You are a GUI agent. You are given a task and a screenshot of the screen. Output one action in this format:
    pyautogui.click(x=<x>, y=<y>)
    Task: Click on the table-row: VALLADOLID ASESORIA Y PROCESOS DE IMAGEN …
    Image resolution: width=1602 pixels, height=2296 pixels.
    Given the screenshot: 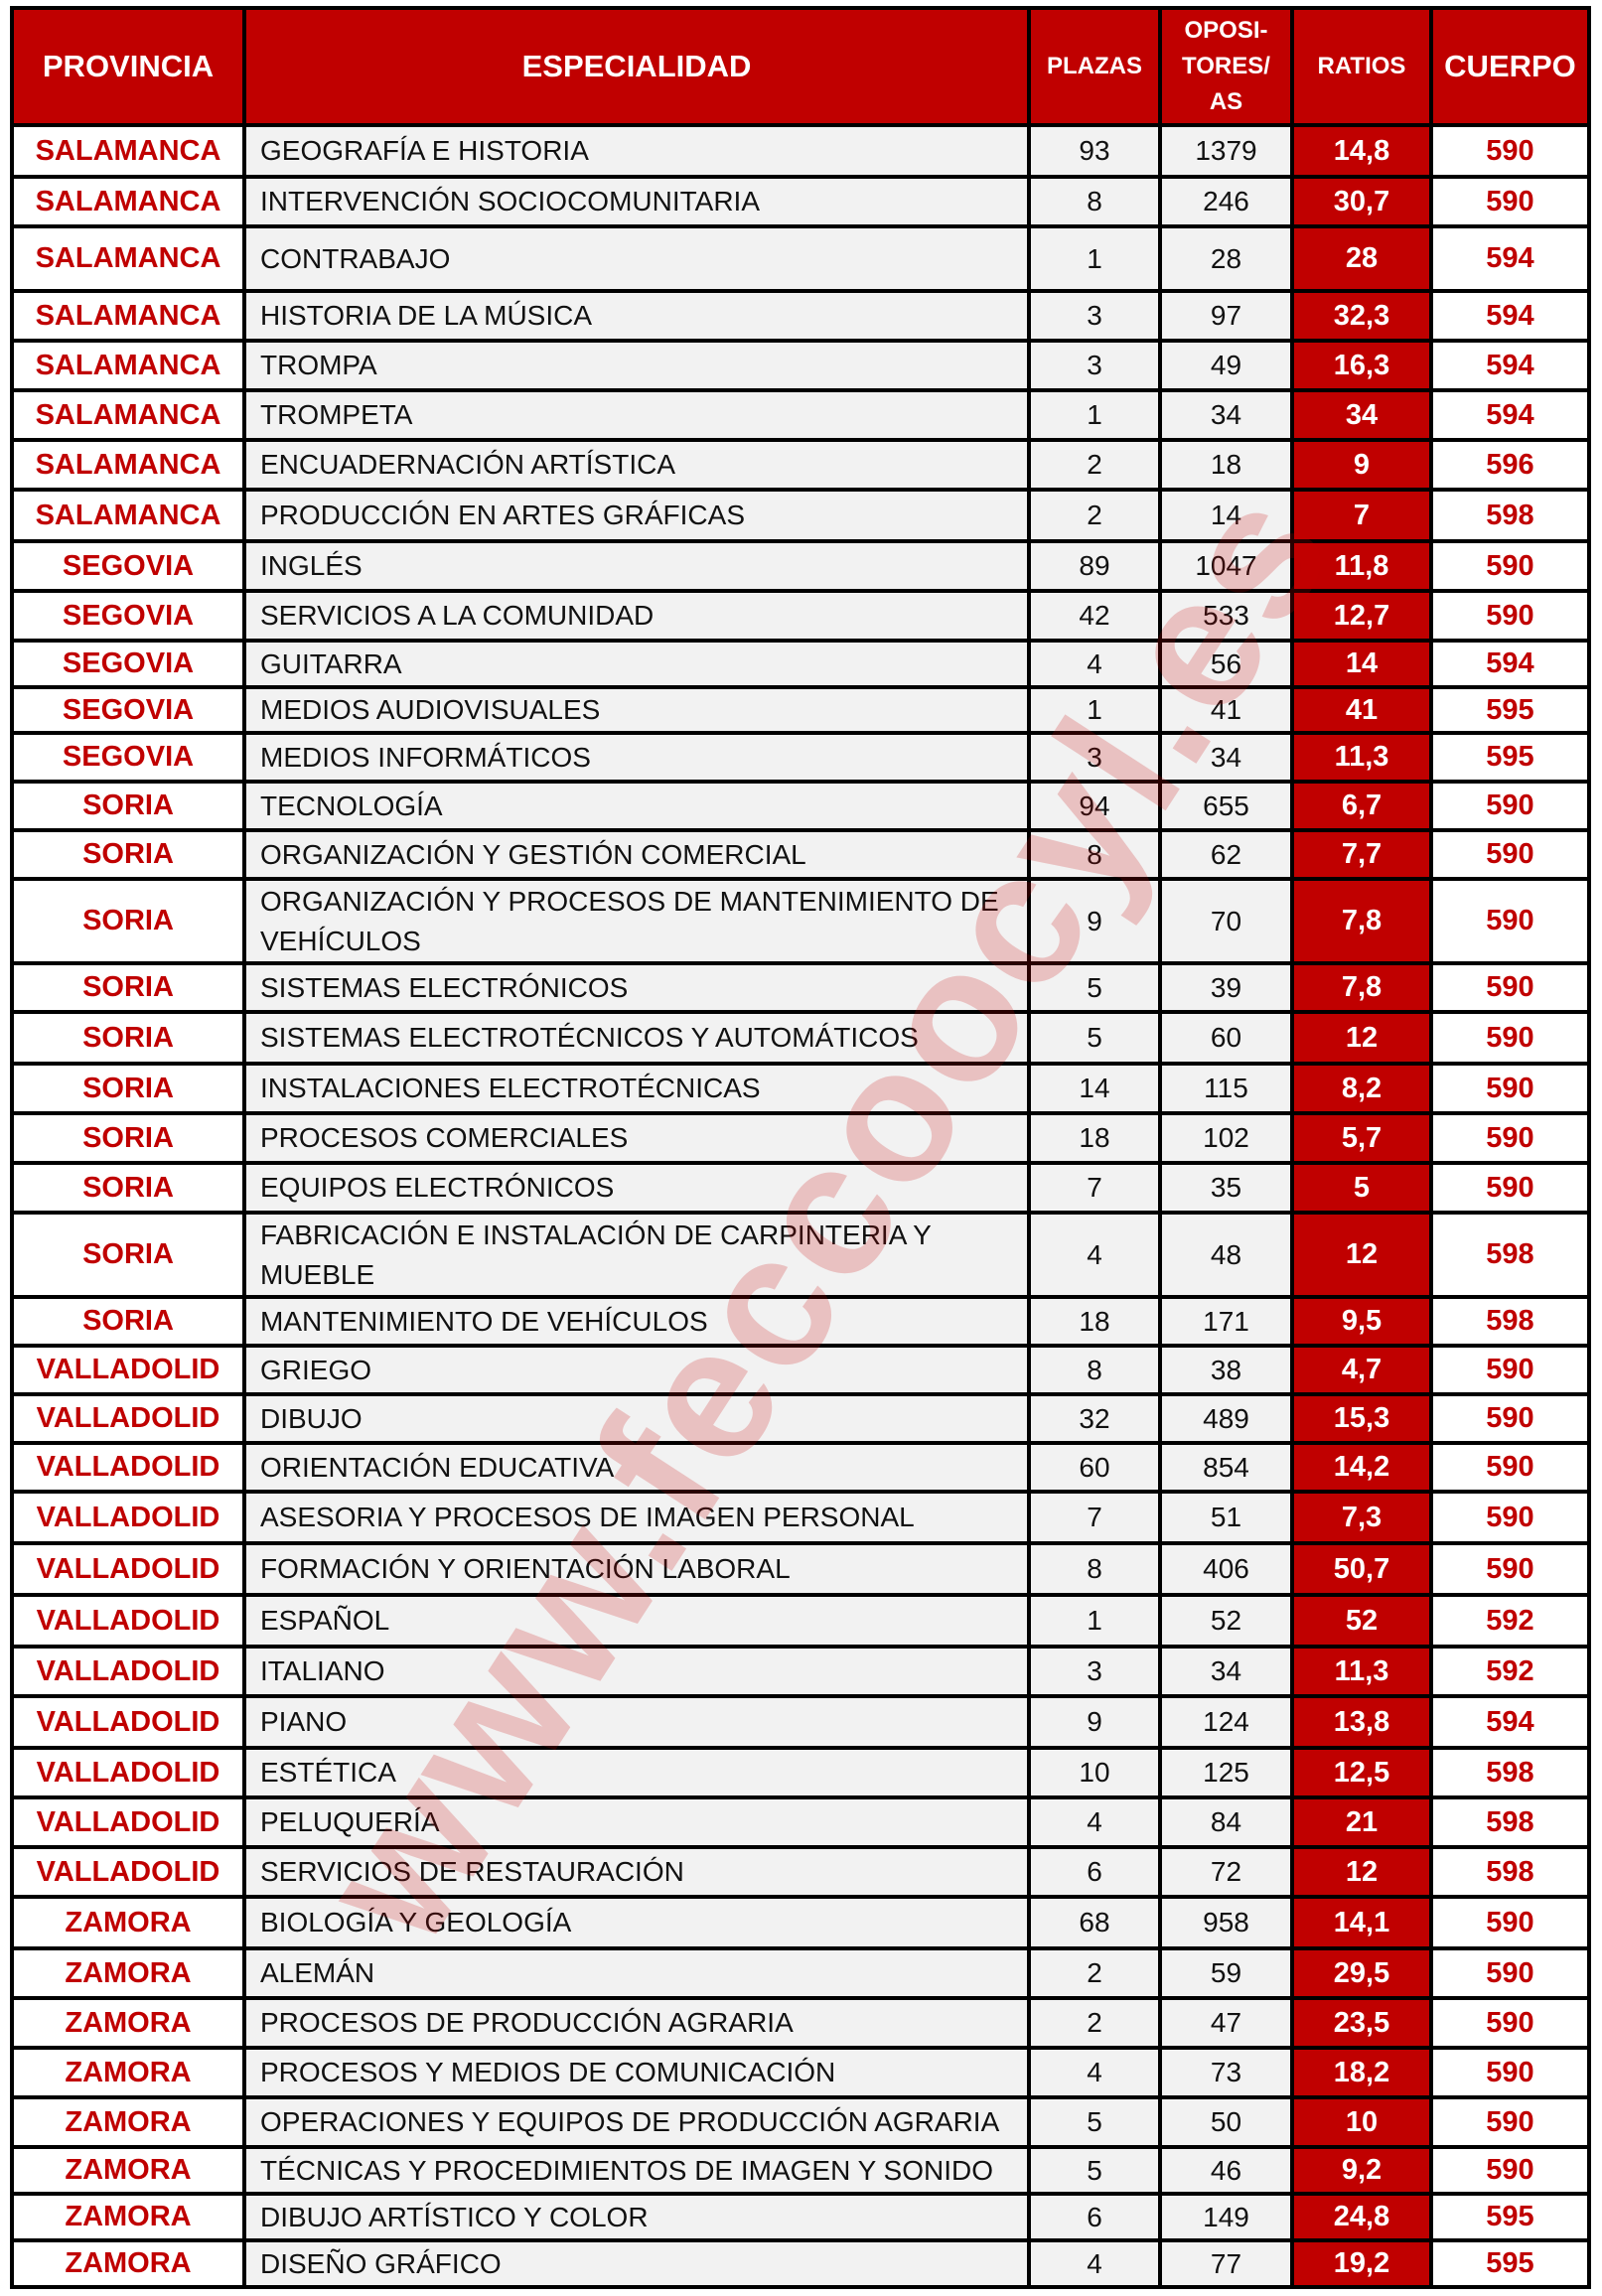 What is the action you would take?
    pyautogui.click(x=800, y=1517)
    